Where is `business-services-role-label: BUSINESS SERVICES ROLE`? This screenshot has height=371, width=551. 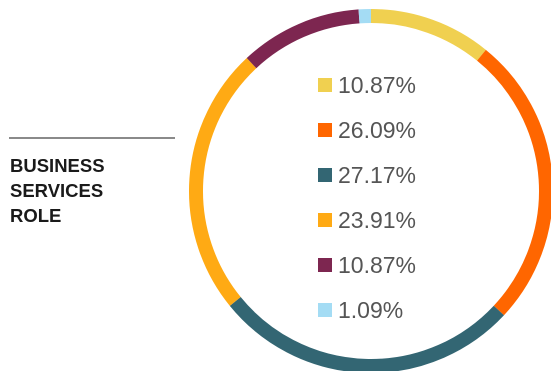
business-services-role-label: BUSINESS SERVICES ROLE is located at coordinates (95, 190).